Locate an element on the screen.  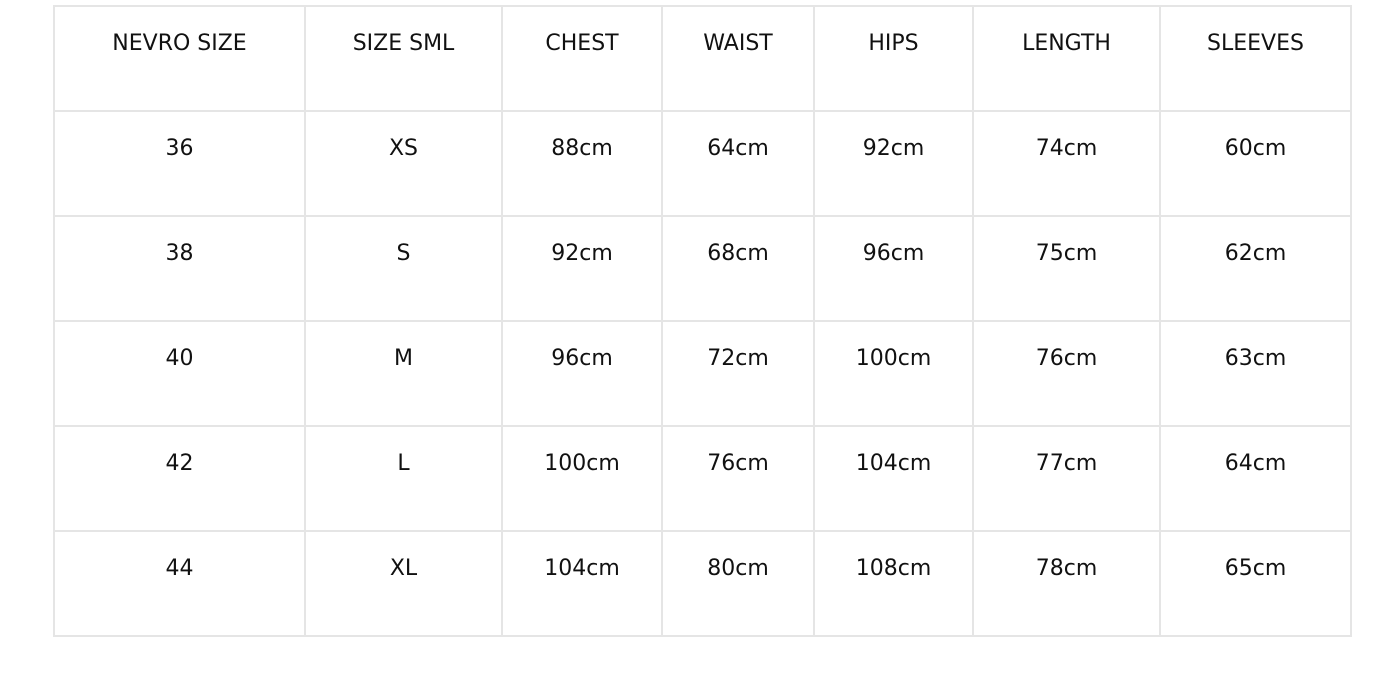
table-cell: 77cm is located at coordinates (1066, 478).